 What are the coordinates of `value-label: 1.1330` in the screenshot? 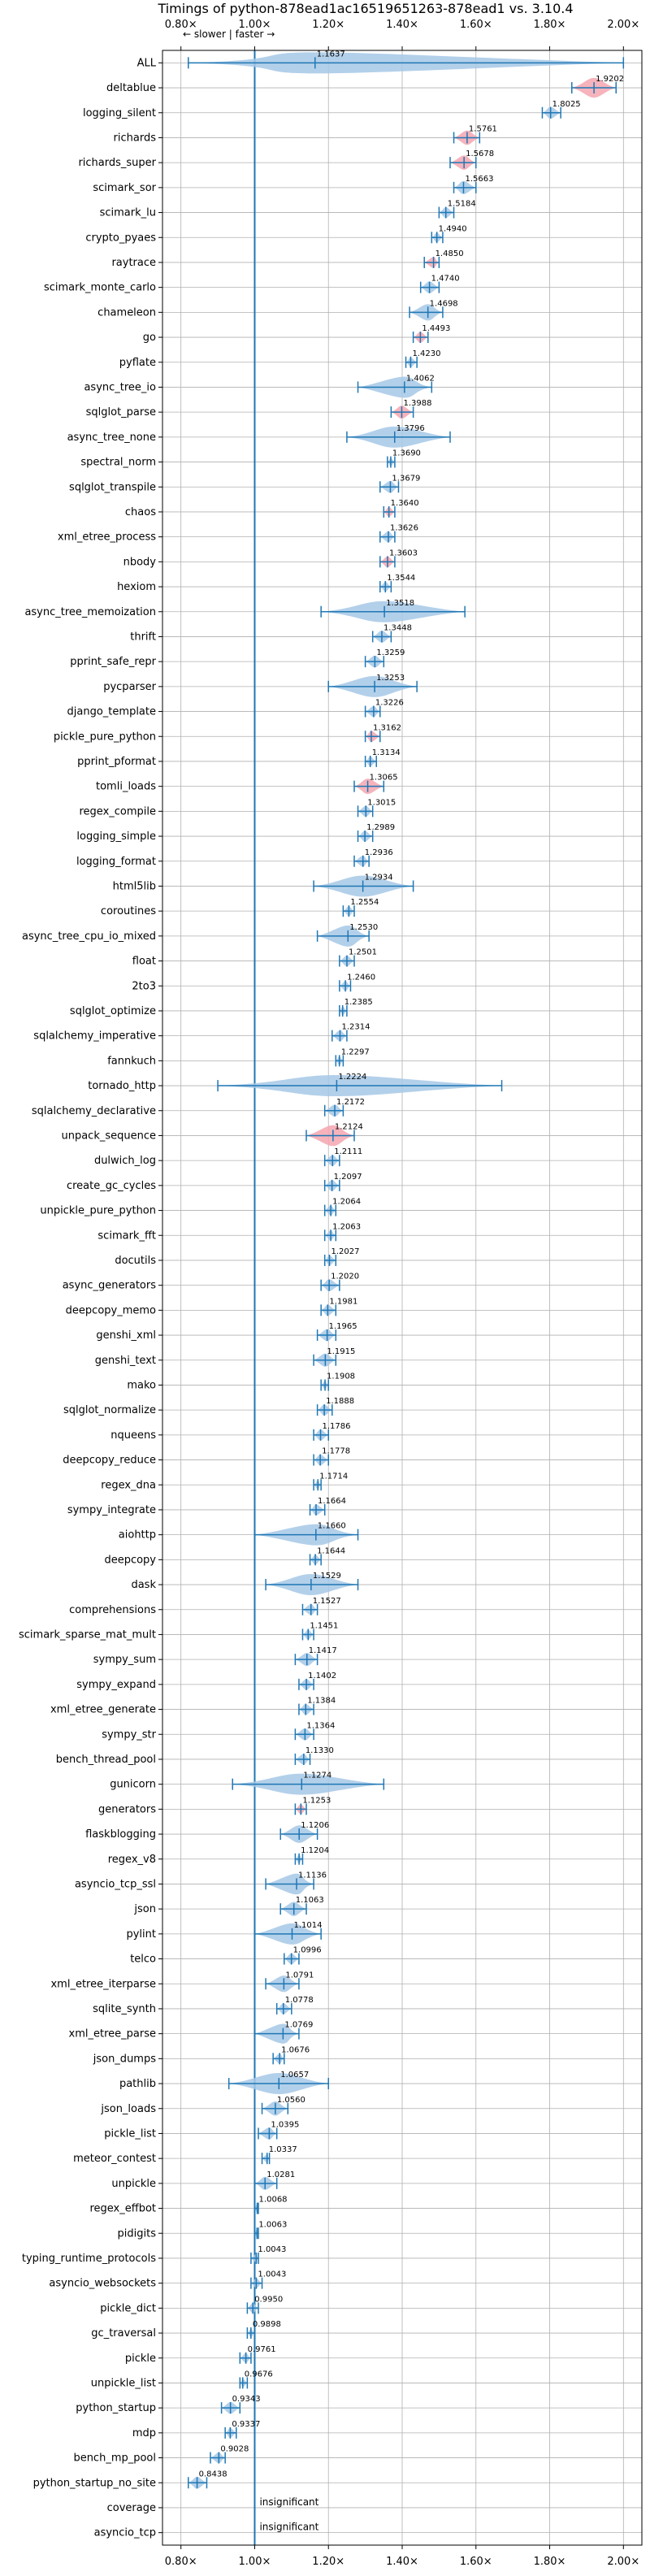 It's located at (320, 1750).